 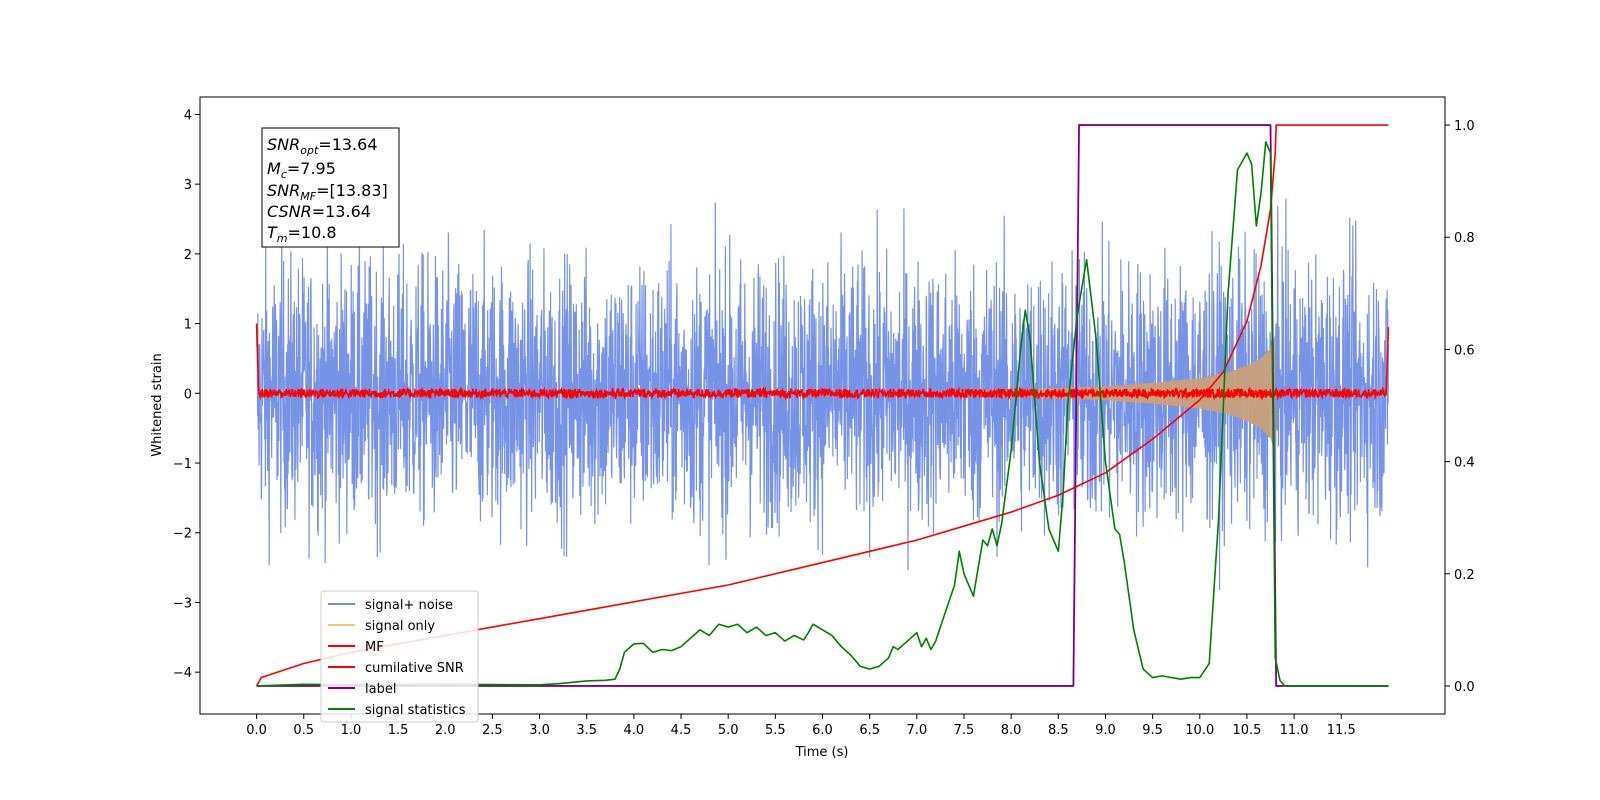 What do you see at coordinates (188, 185) in the screenshot?
I see `y-tick-label: 3` at bounding box center [188, 185].